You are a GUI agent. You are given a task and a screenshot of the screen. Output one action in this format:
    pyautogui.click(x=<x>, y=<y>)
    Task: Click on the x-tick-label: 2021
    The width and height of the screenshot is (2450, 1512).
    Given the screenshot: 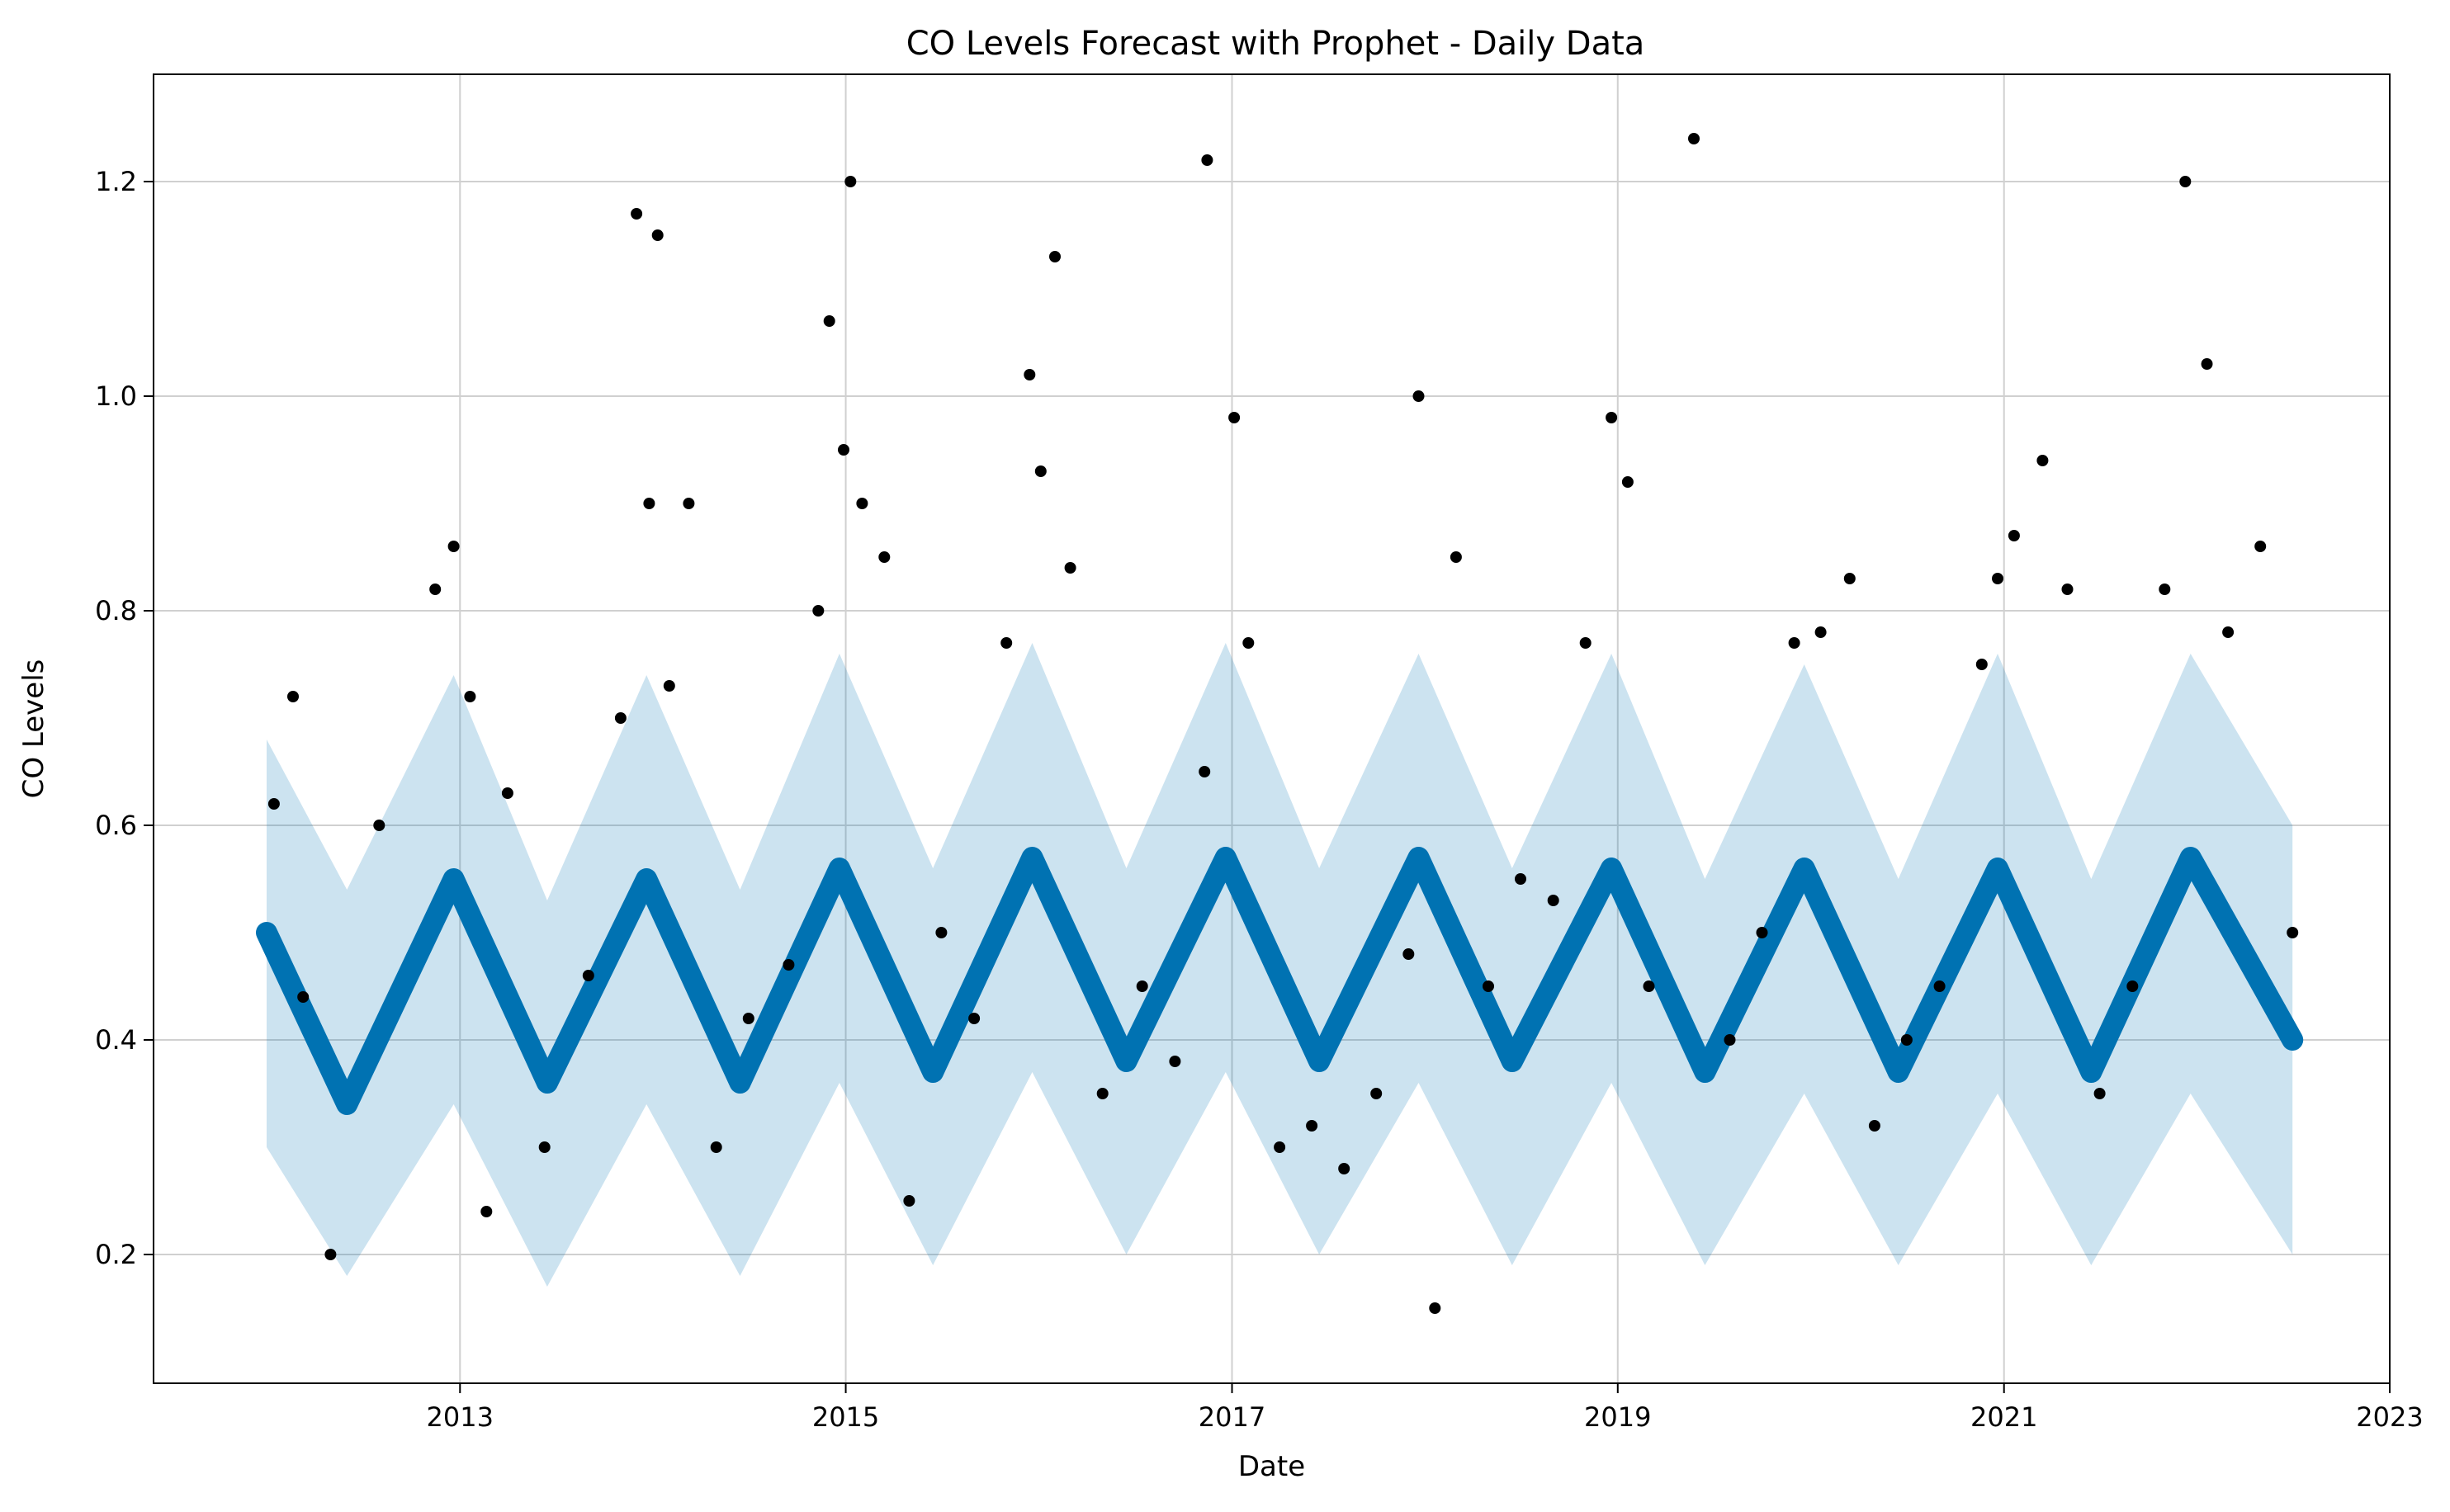 What is the action you would take?
    pyautogui.click(x=2003, y=1417)
    